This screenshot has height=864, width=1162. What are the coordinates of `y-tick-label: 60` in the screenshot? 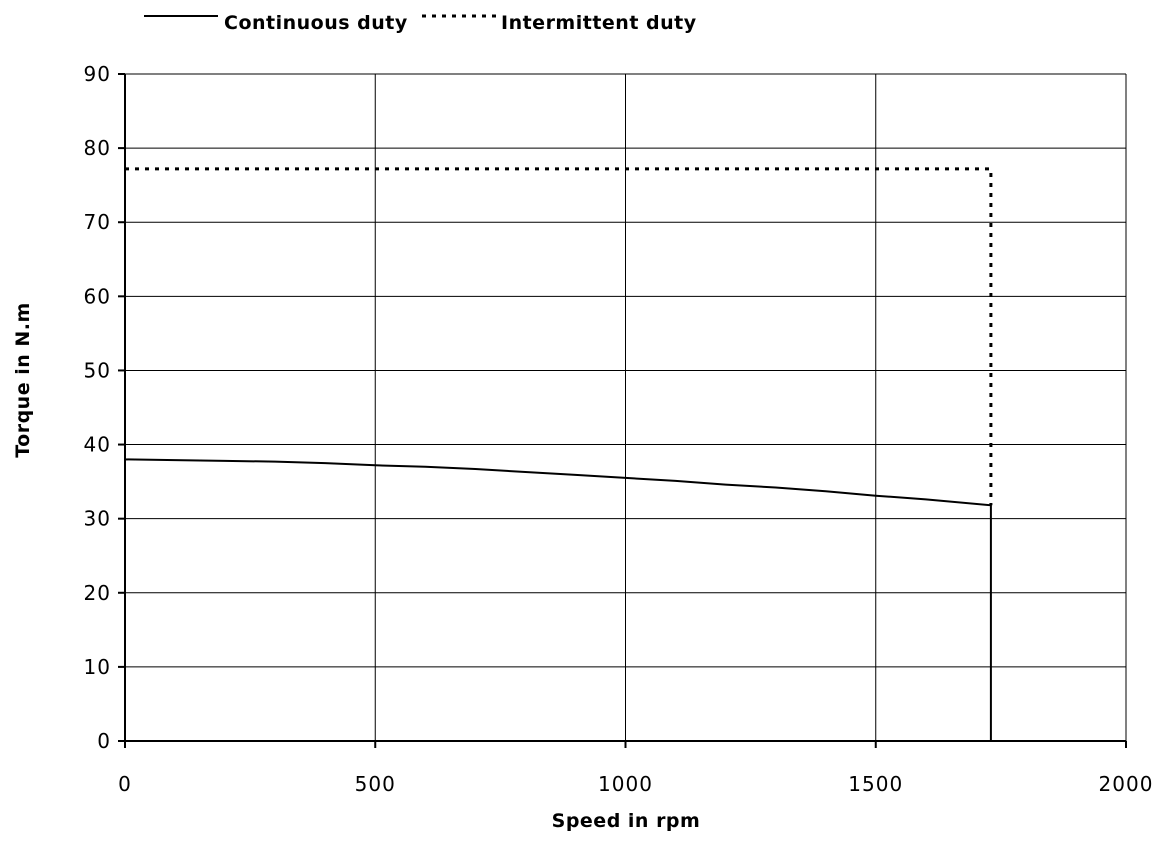 It's located at (97, 296).